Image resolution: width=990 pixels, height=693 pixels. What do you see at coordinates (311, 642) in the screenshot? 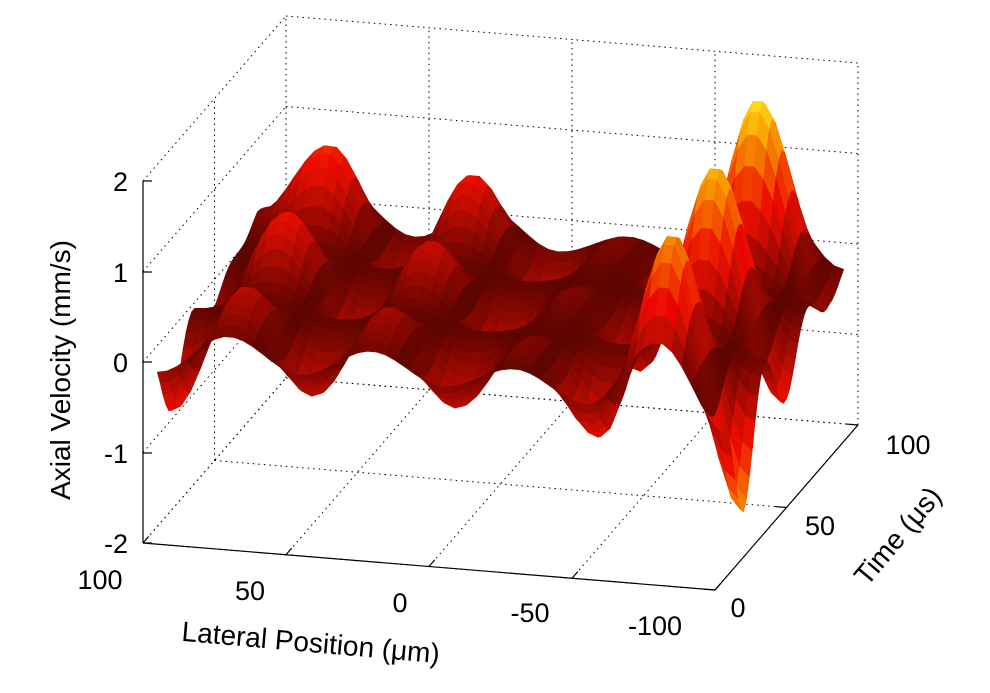
I see `x-axis-label: Lateral Position (μm)` at bounding box center [311, 642].